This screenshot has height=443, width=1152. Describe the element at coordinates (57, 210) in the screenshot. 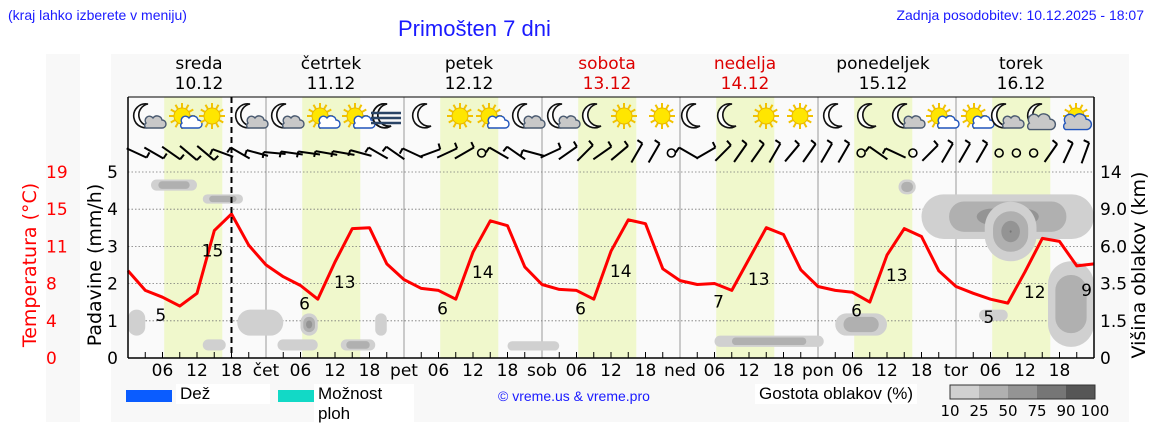

I see `temp-tick-label: 15` at that location.